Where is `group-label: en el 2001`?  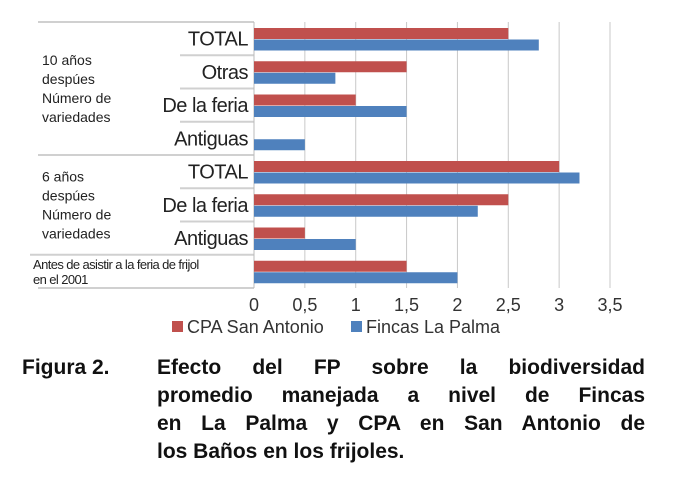
group-label: en el 2001 is located at coordinates (60, 279).